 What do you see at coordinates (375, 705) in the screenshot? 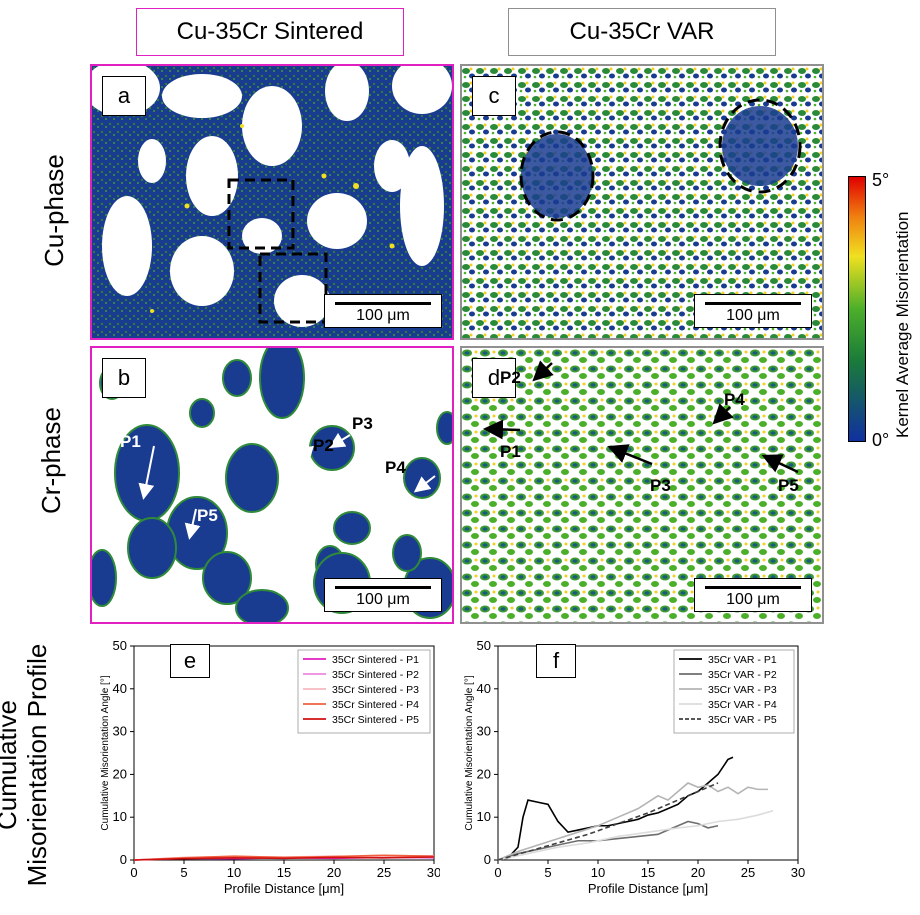
I see `legend-entry: 35Cr Sintered - P4` at bounding box center [375, 705].